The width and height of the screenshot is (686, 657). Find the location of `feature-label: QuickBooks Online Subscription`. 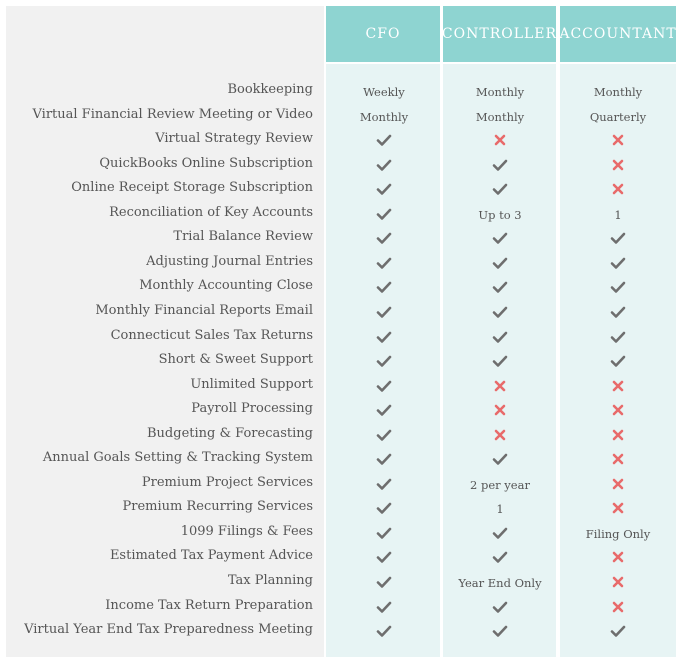

feature-label: QuickBooks Online Subscription is located at coordinates (206, 163).